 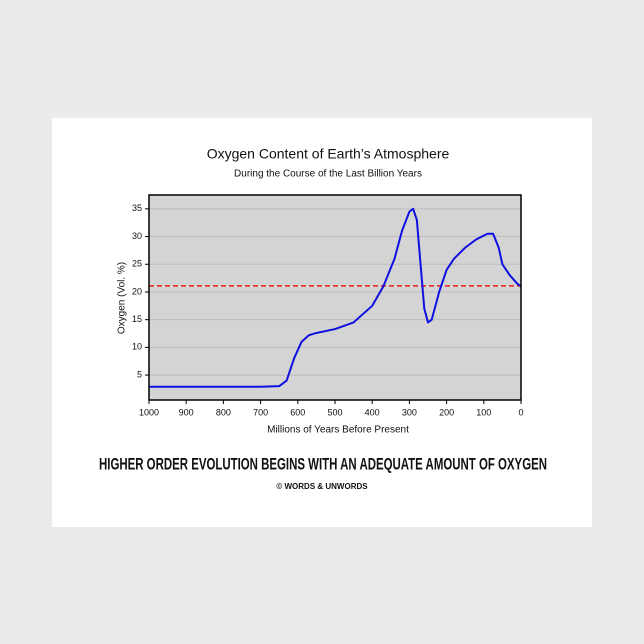 I want to click on y-tick-label: 20, so click(x=137, y=291).